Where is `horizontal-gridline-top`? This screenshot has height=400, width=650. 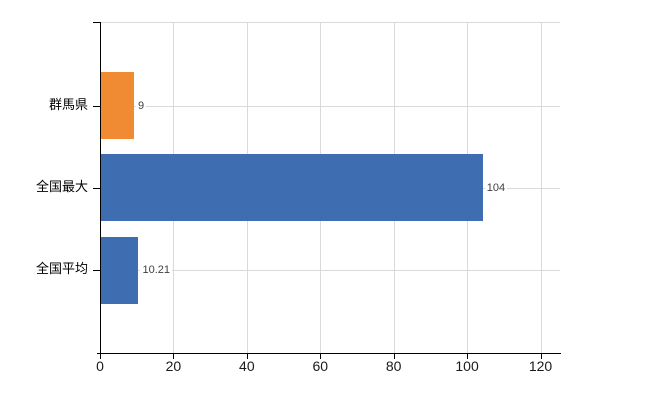
horizontal-gridline-top is located at coordinates (330, 22).